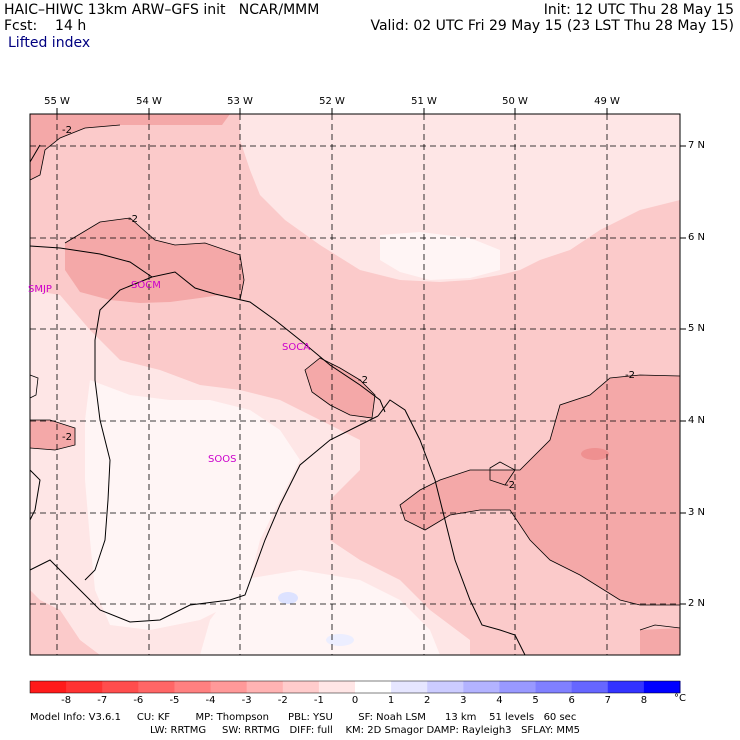 The width and height of the screenshot is (740, 740). Describe the element at coordinates (680, 698) in the screenshot. I see `colorbar-unit: °C` at that location.